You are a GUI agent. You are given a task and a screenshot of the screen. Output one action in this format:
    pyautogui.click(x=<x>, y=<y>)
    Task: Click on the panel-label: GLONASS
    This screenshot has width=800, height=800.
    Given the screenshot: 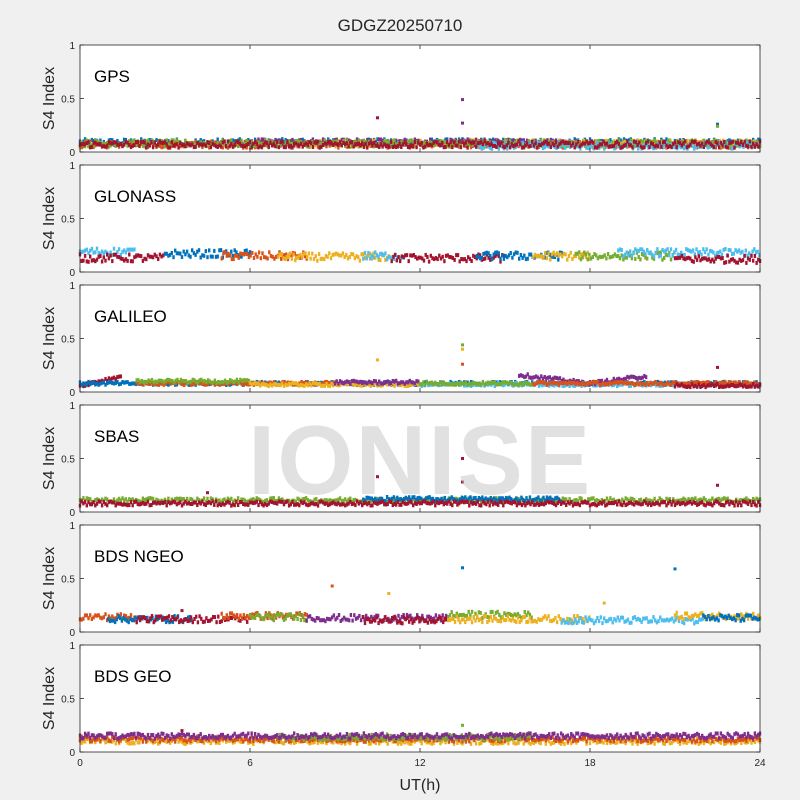 What is the action you would take?
    pyautogui.click(x=135, y=196)
    